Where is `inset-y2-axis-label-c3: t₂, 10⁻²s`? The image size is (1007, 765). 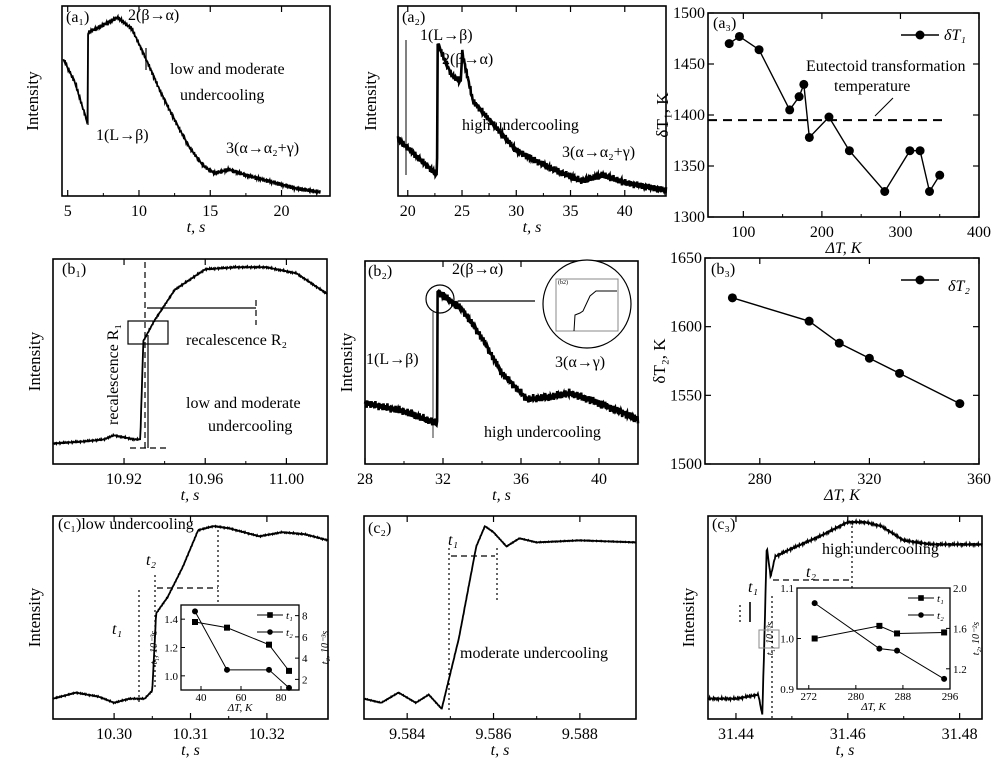 inset-y2-axis-label-c3: t₂, 10⁻²s is located at coordinates (976, 639).